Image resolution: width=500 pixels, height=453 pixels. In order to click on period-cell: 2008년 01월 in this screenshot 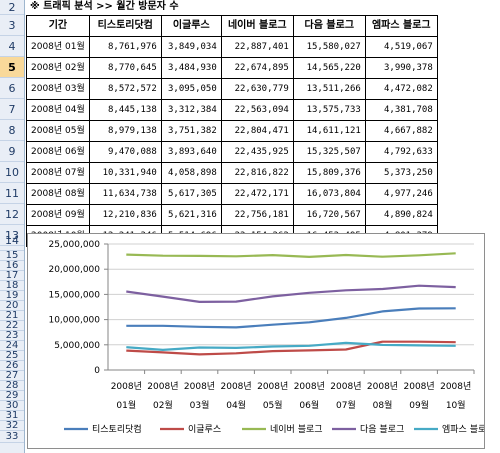, I will do `click(58, 47)`.